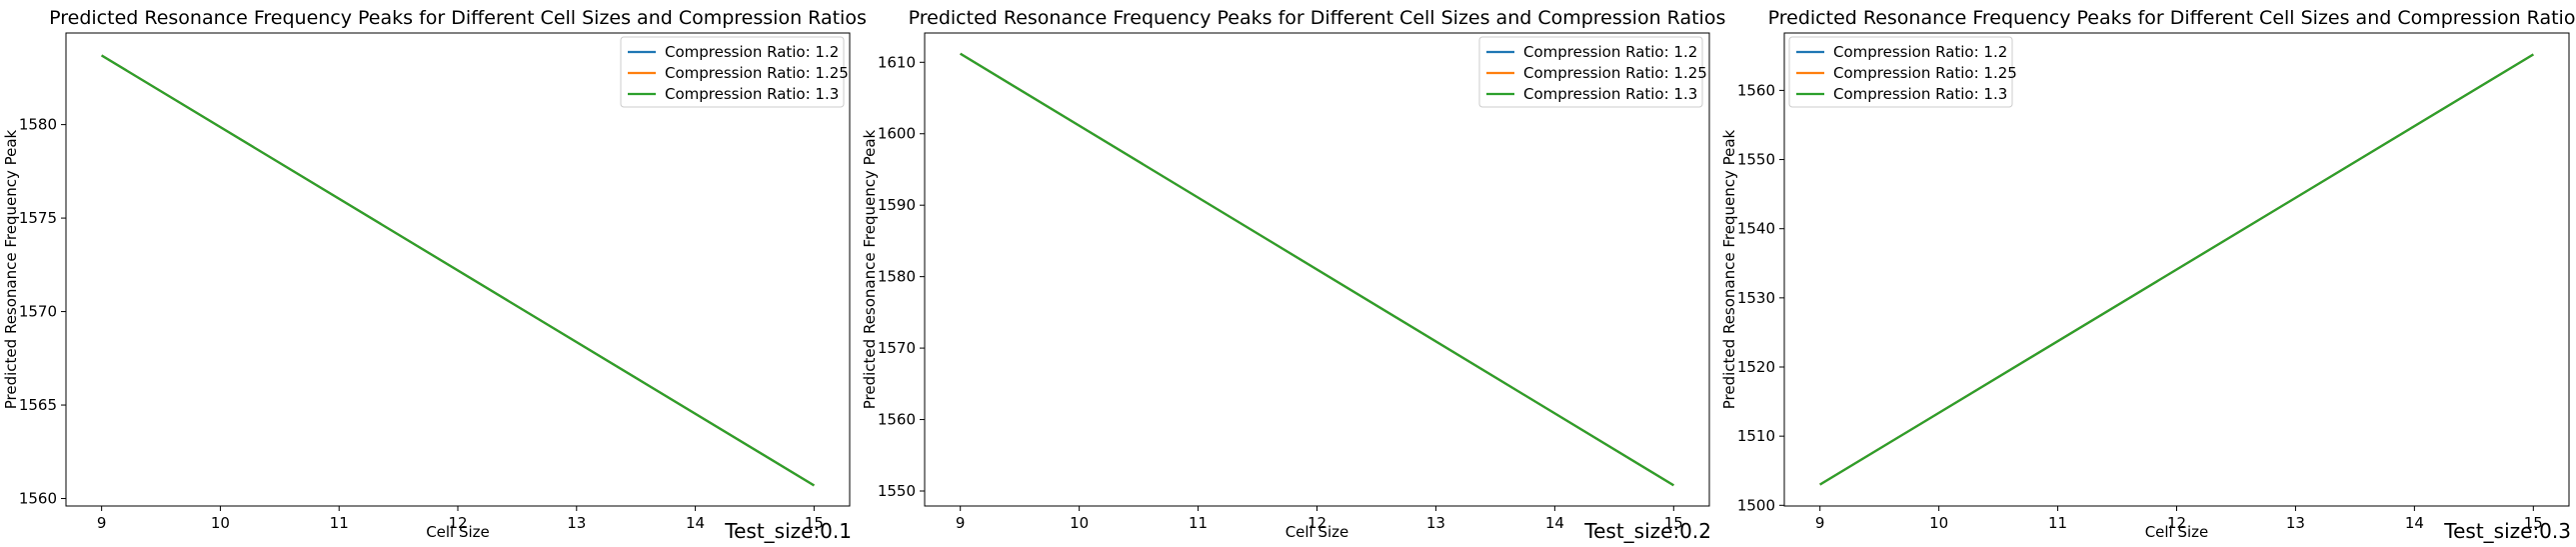 Image resolution: width=2576 pixels, height=547 pixels. What do you see at coordinates (897, 134) in the screenshot?
I see `y-tick-label: 1600` at bounding box center [897, 134].